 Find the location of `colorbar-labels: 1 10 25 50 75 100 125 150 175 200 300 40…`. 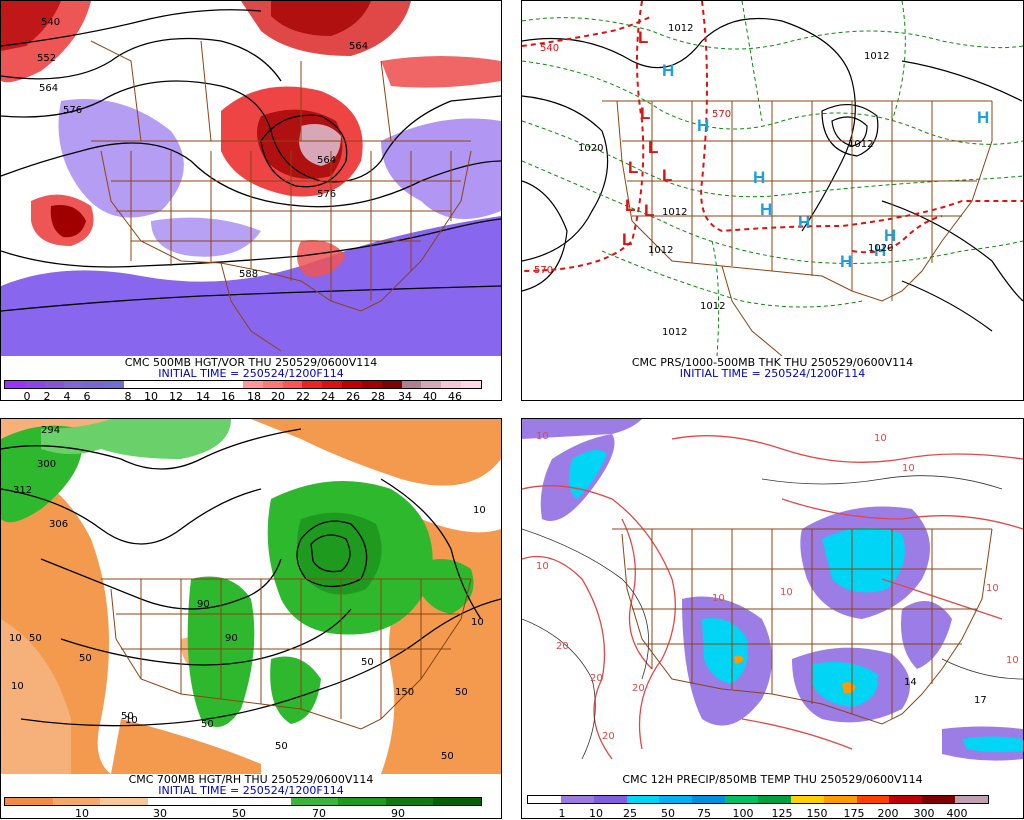

colorbar-labels: 1 10 25 50 75 100 125 150 175 200 300 40… is located at coordinates (763, 813).